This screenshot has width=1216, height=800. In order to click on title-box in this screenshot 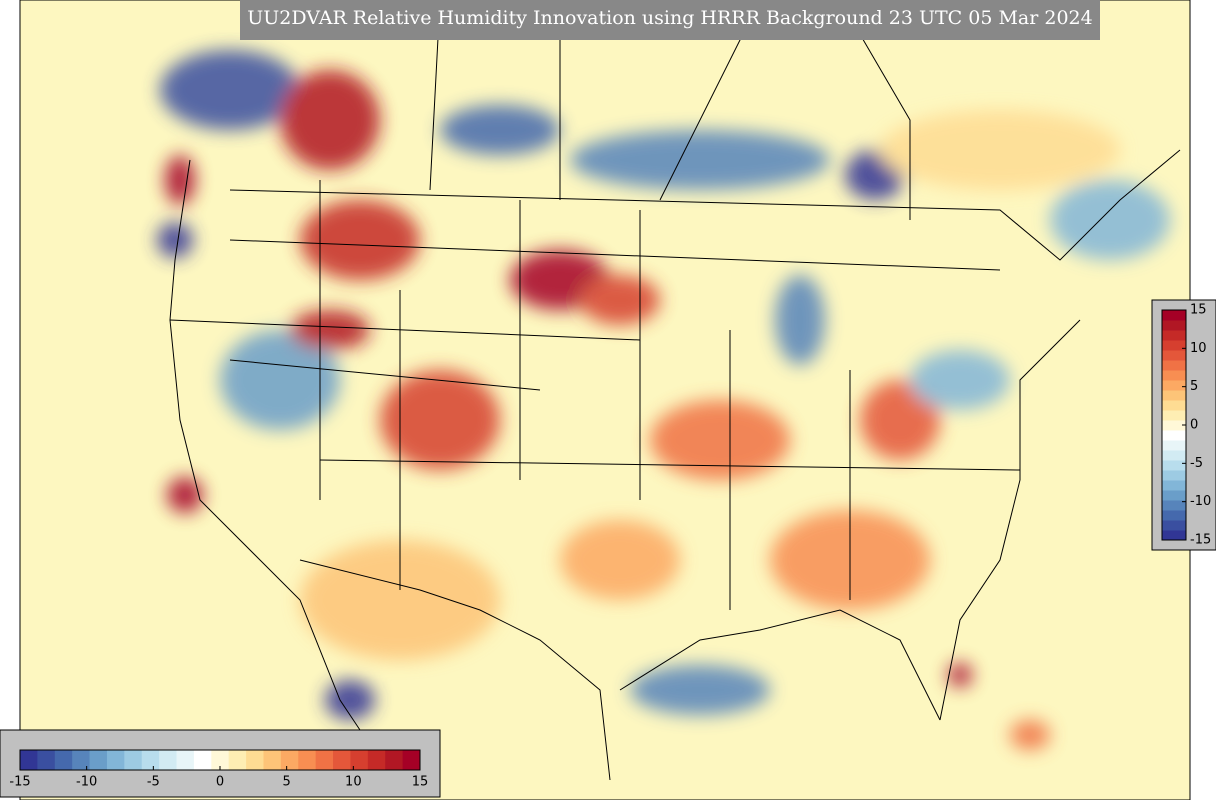, I will do `click(670, 20)`.